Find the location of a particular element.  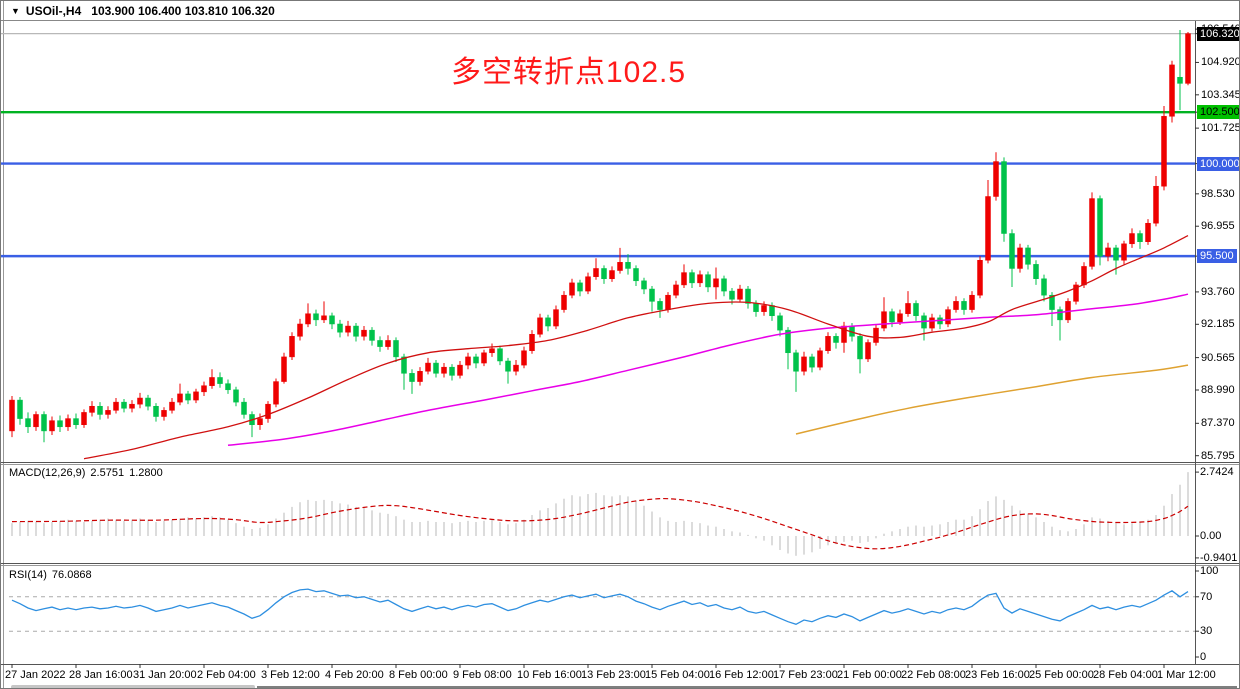

price-axis-label: 92.185 is located at coordinates (1218, 324).